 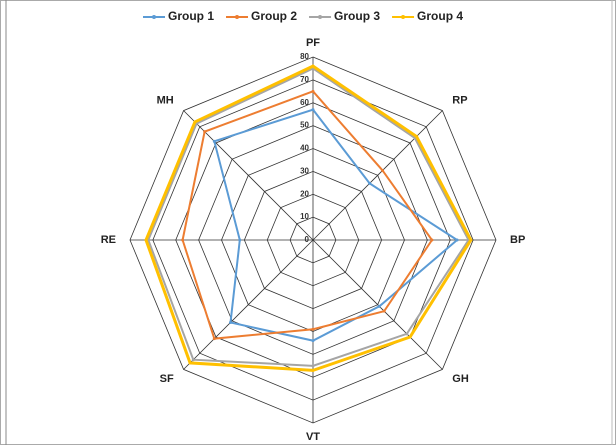 I want to click on category-label: GH, so click(x=460, y=379).